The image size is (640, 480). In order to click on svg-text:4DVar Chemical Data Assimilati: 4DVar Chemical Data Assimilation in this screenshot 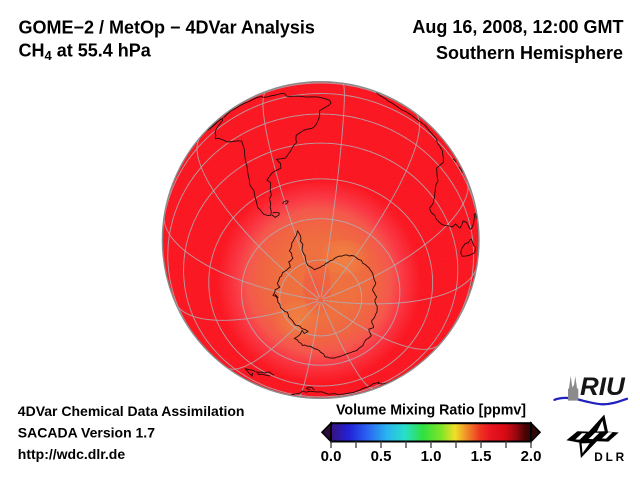, I will do `click(131, 411)`.